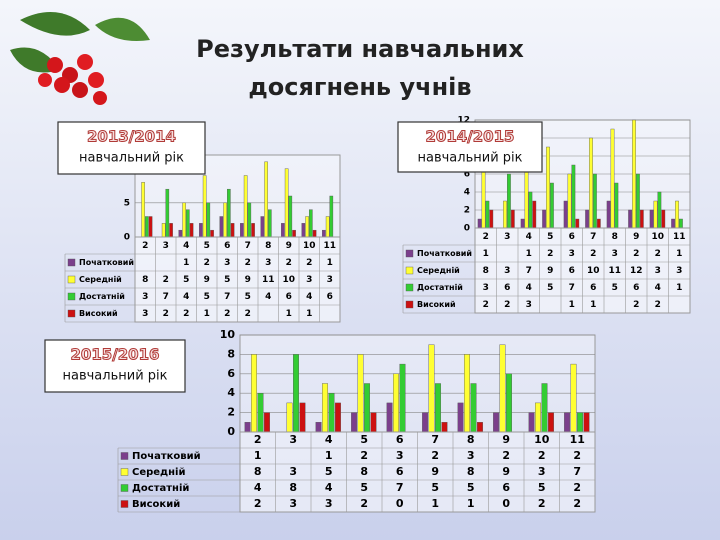 The height and width of the screenshot is (540, 720). Describe the element at coordinates (158, 472) in the screenshot. I see `legend-label: Середній` at that location.